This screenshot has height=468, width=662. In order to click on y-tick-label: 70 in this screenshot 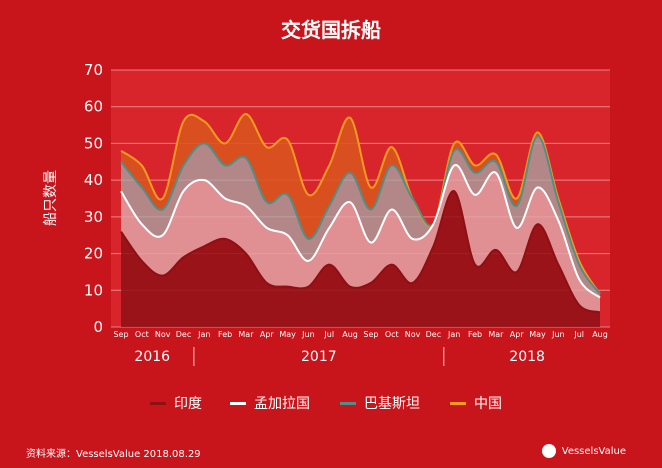, I will do `click(93, 70)`.